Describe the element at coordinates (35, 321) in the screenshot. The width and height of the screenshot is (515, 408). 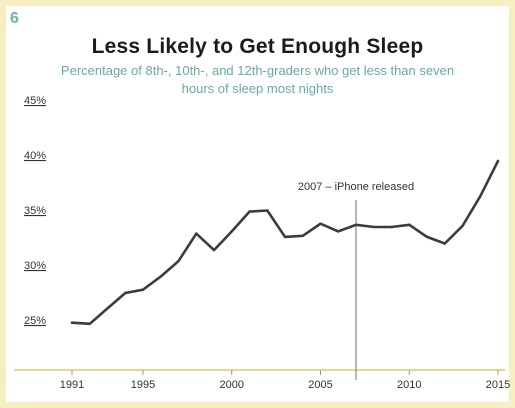
I see `y-tick-label: 25%` at that location.